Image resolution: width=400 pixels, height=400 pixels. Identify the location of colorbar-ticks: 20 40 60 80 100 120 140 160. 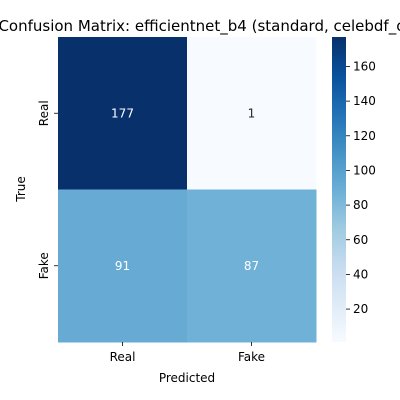
(361, 187).